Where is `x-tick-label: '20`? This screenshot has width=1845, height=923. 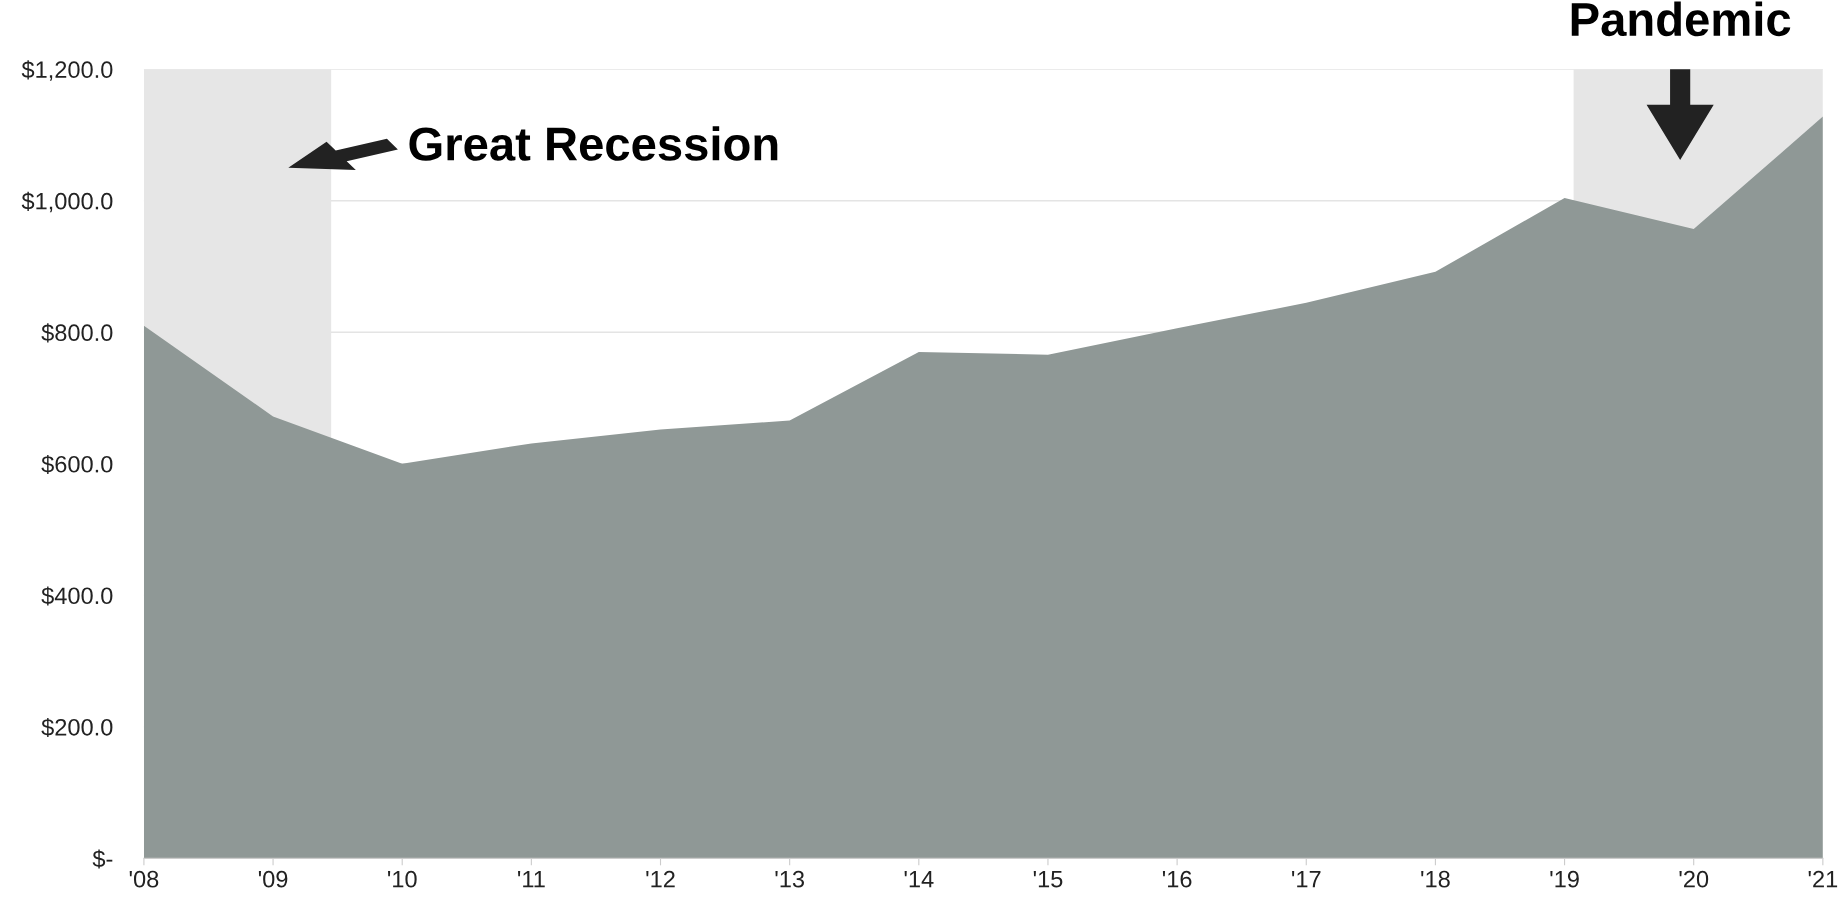
x-tick-label: '20 is located at coordinates (1694, 879).